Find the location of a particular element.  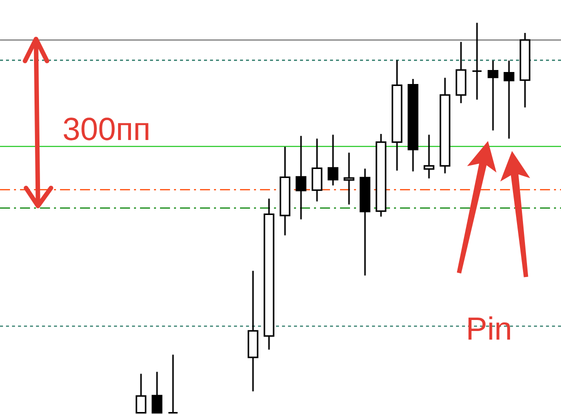

annotation: Pin is located at coordinates (489, 328).